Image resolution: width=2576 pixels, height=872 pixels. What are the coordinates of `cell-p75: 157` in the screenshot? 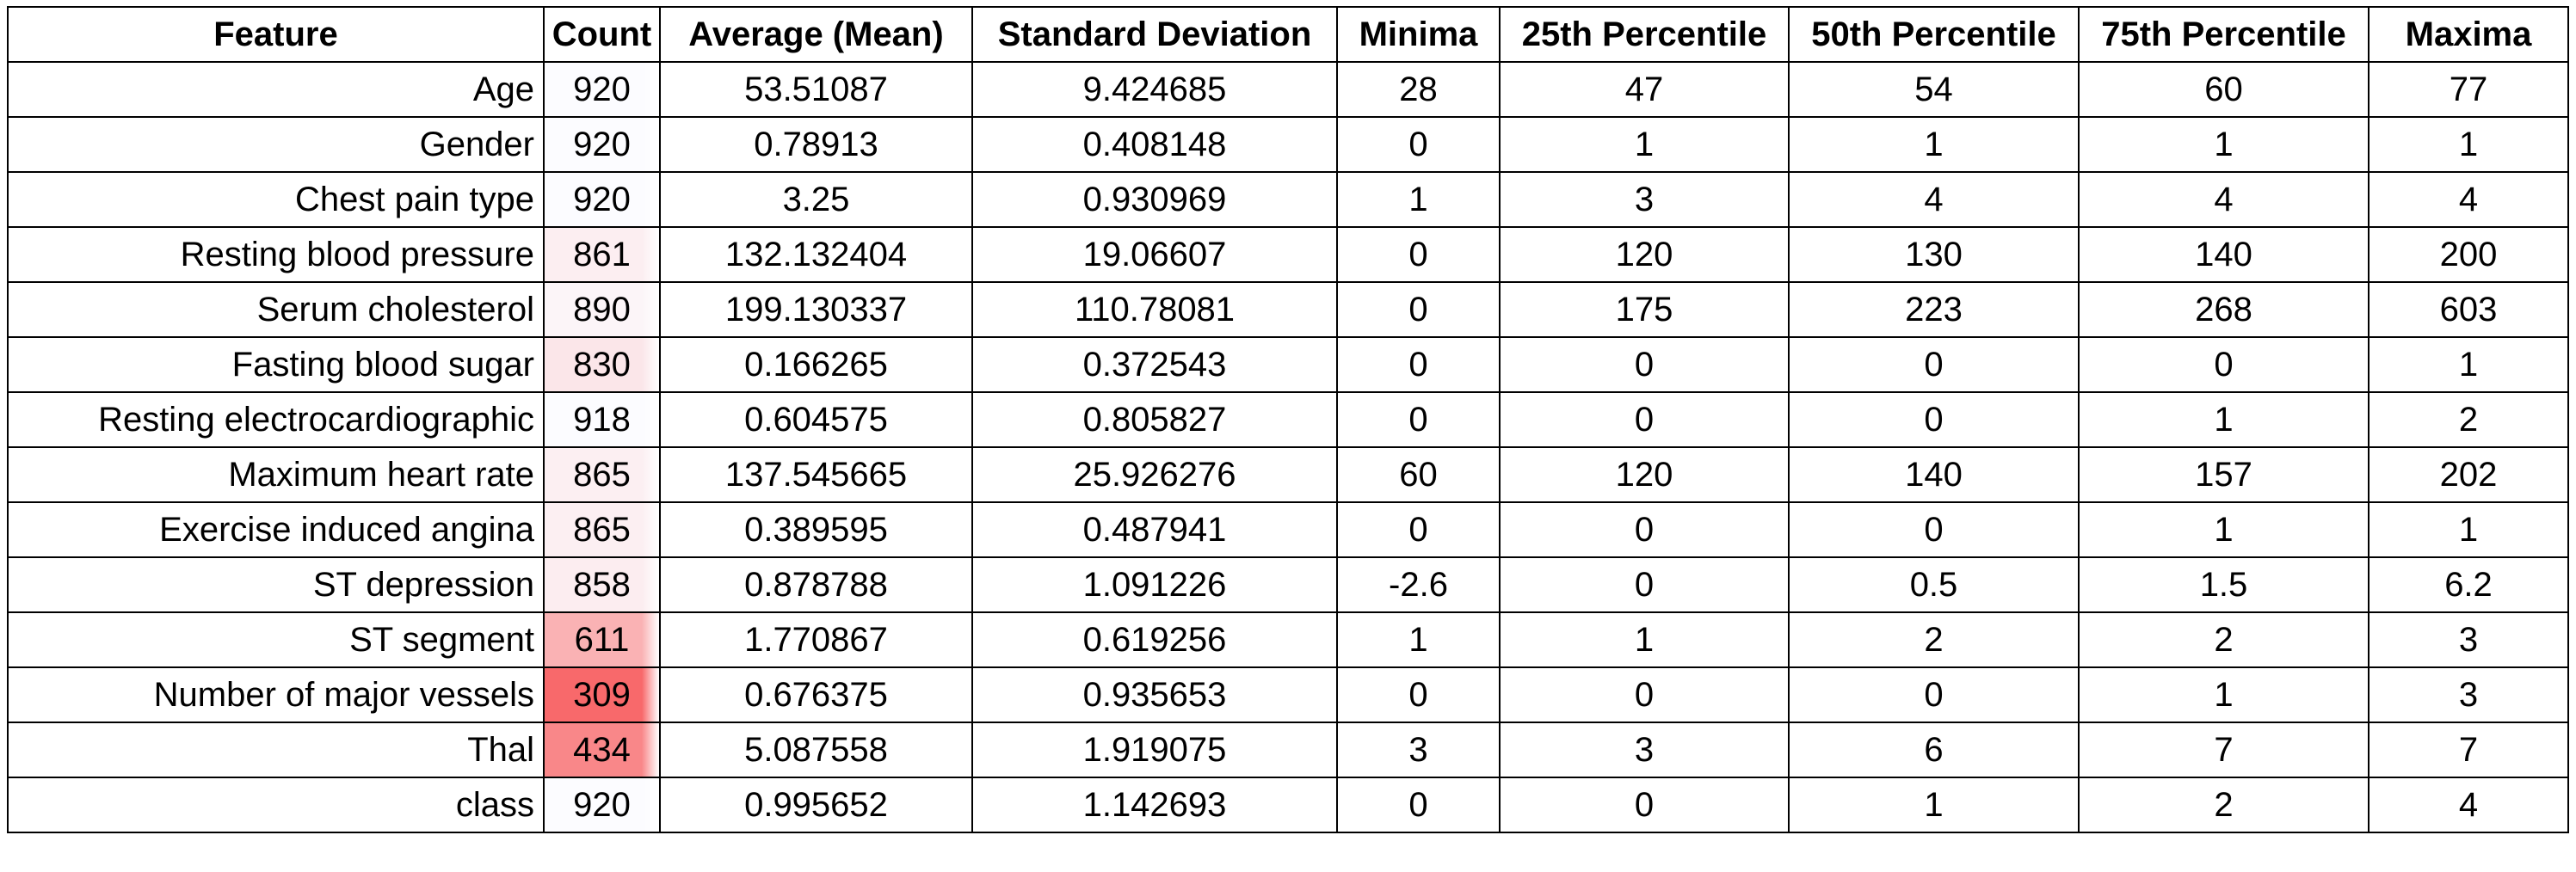 It's located at (2224, 474).